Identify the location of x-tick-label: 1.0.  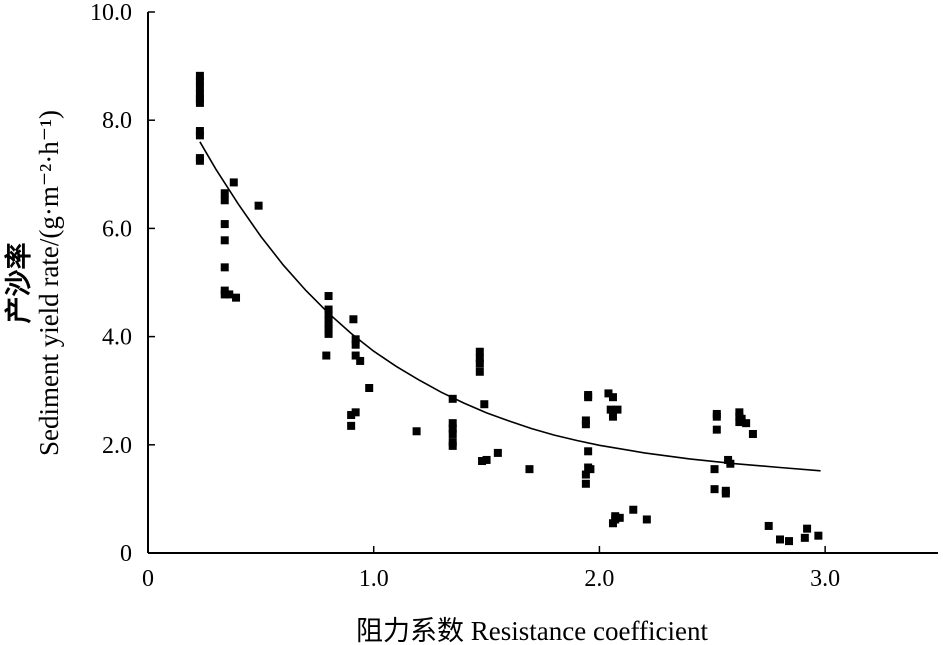
(374, 579).